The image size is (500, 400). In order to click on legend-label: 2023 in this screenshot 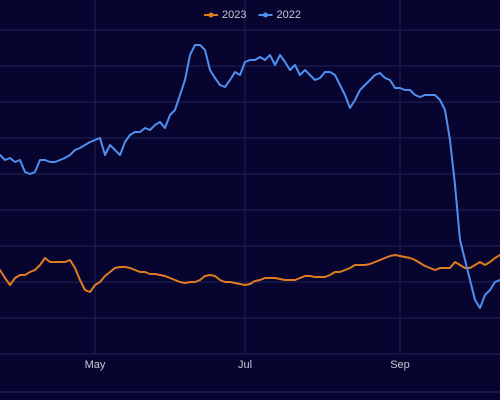, I will do `click(234, 15)`.